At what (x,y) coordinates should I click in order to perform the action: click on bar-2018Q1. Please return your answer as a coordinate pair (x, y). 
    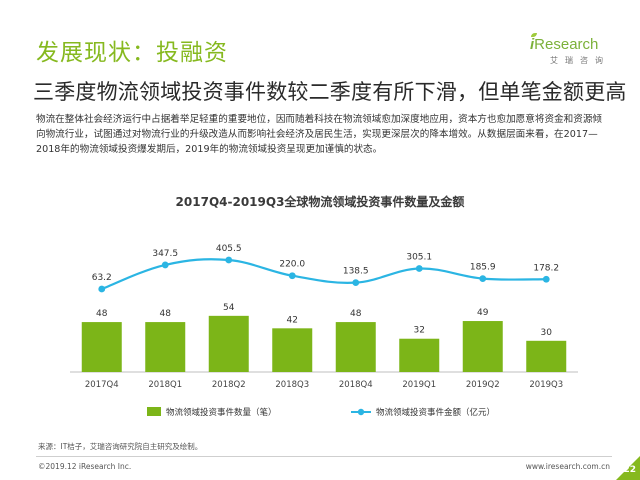
    Looking at the image, I should click on (165, 347).